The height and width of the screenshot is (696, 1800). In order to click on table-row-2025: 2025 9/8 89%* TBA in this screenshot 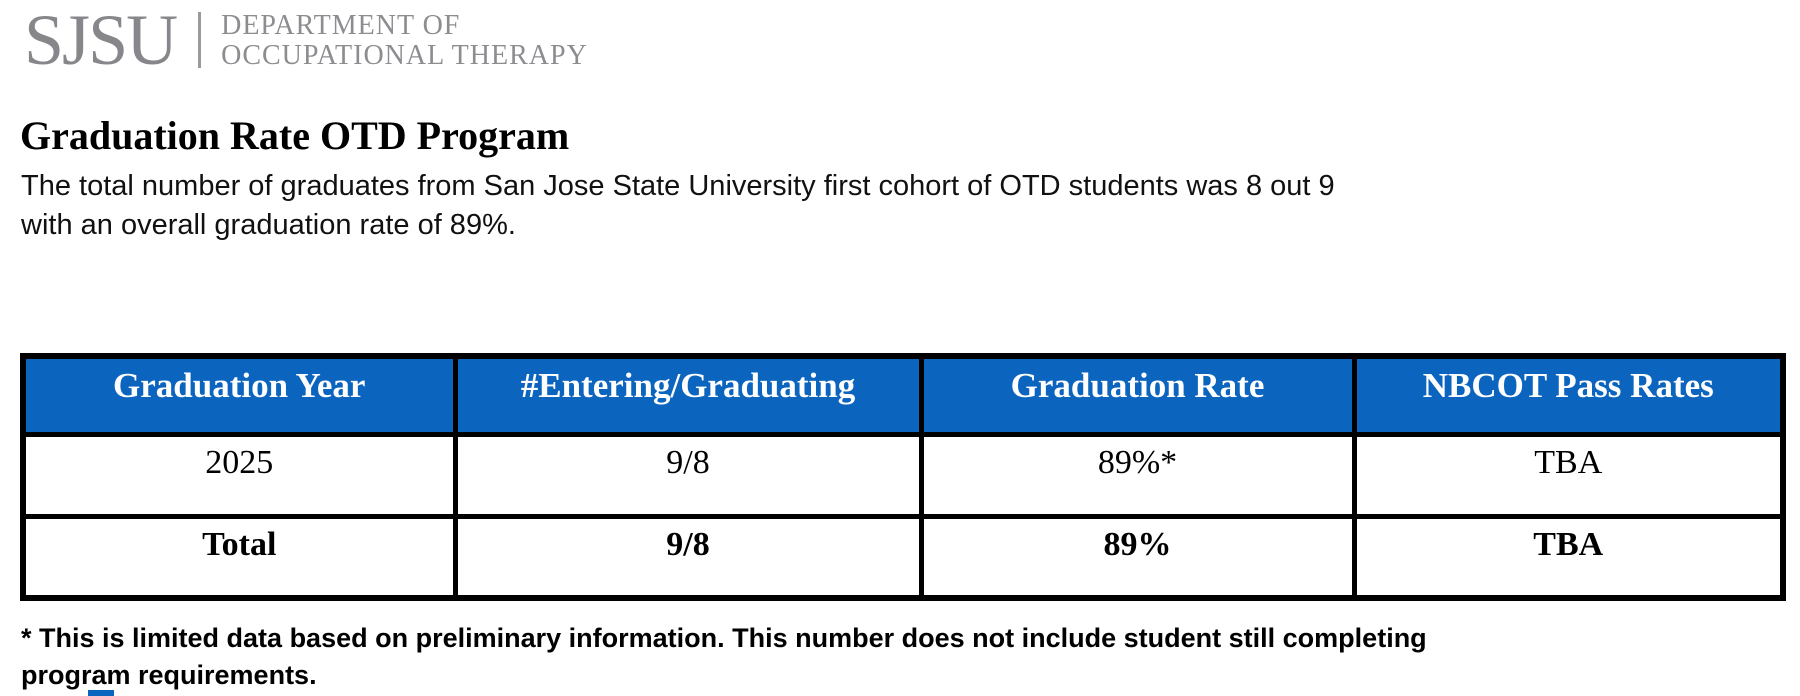, I will do `click(903, 475)`.